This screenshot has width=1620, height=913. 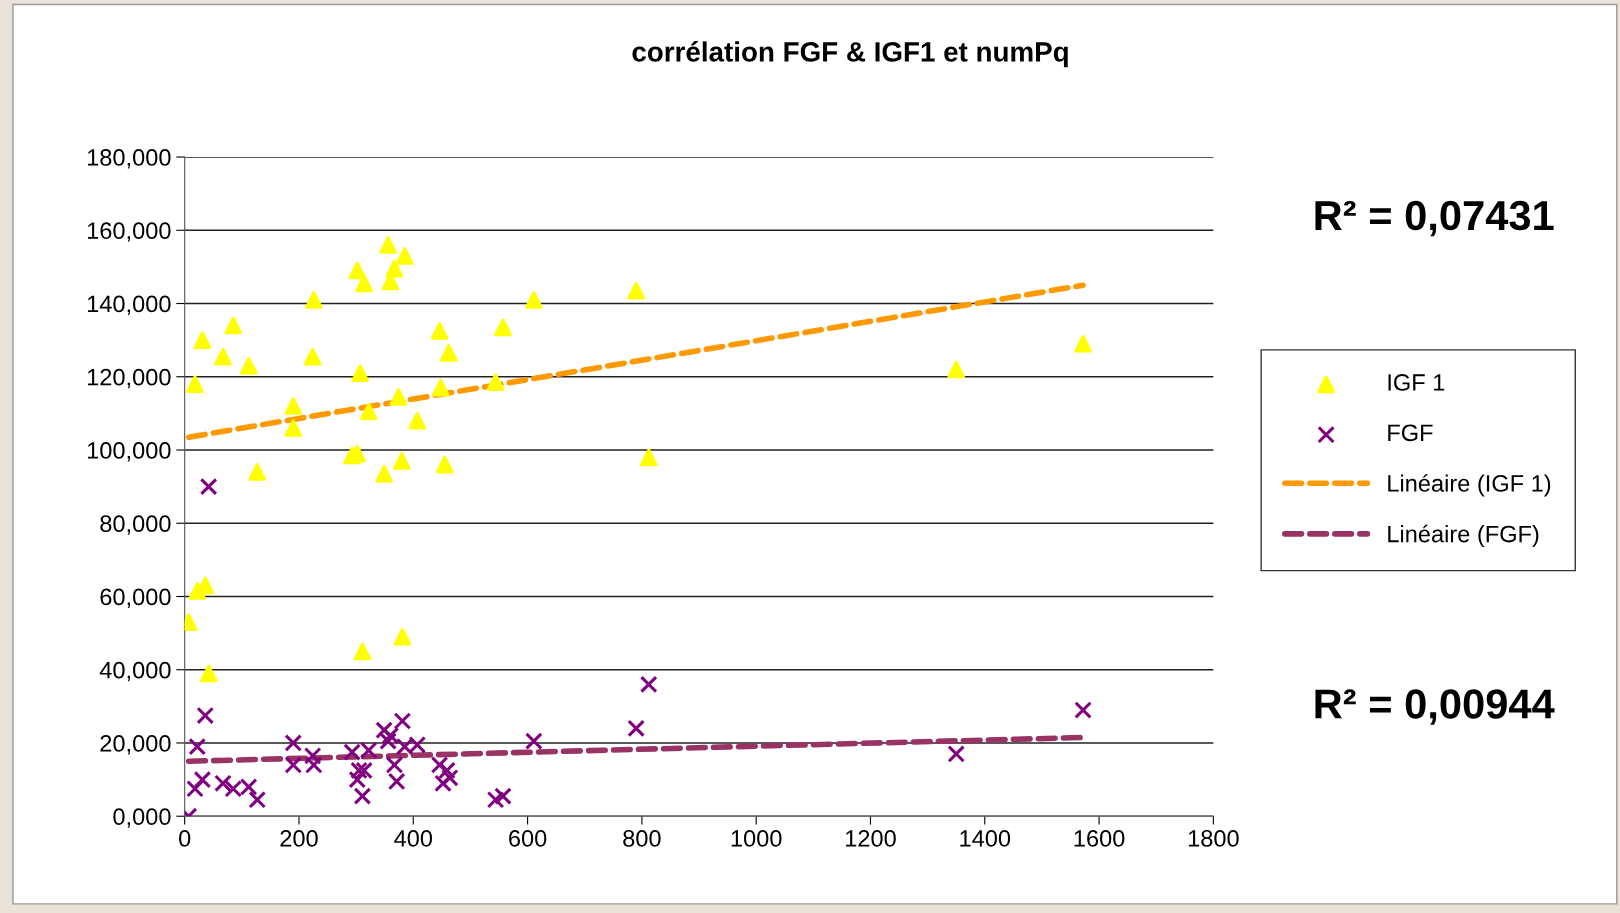 I want to click on y-tick-label: 0,000, so click(x=142, y=818).